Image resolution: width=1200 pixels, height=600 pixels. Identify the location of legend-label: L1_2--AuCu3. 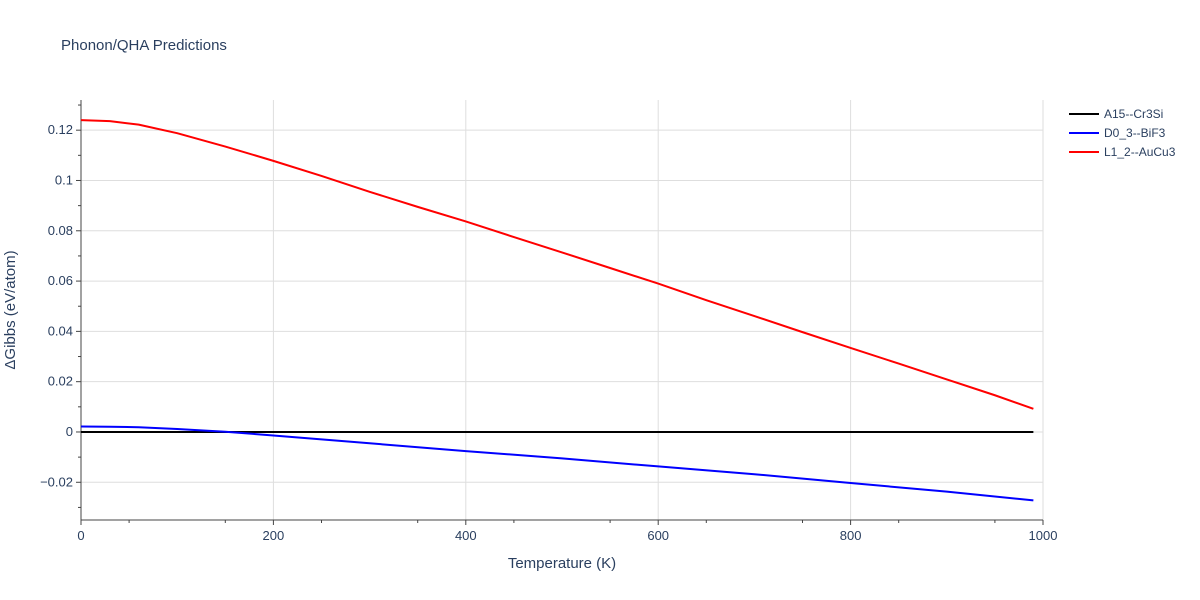
(1140, 152).